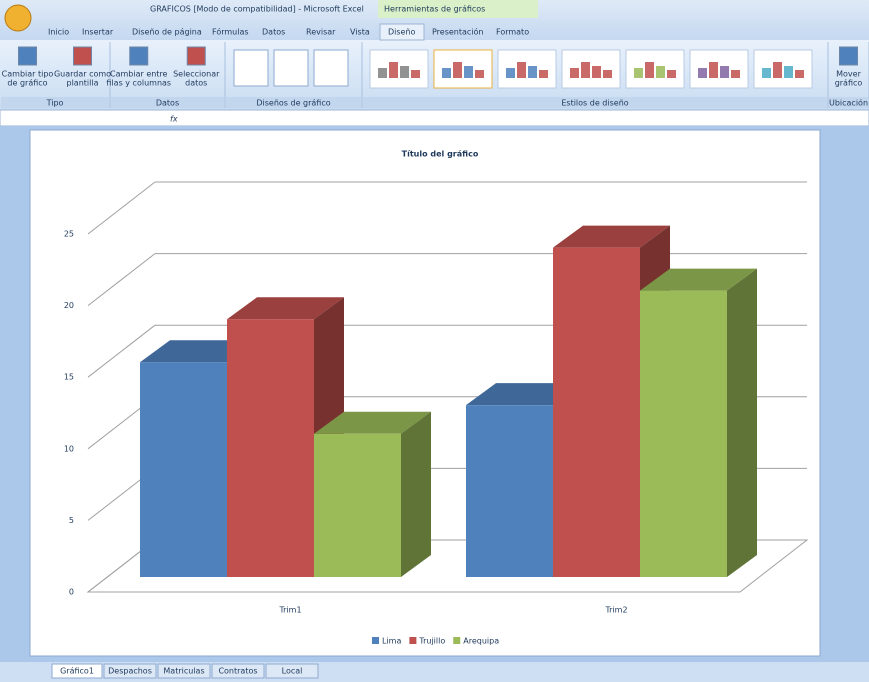 This screenshot has height=682, width=869. What do you see at coordinates (139, 74) in the screenshot?
I see `button-label: Cambiar entre` at bounding box center [139, 74].